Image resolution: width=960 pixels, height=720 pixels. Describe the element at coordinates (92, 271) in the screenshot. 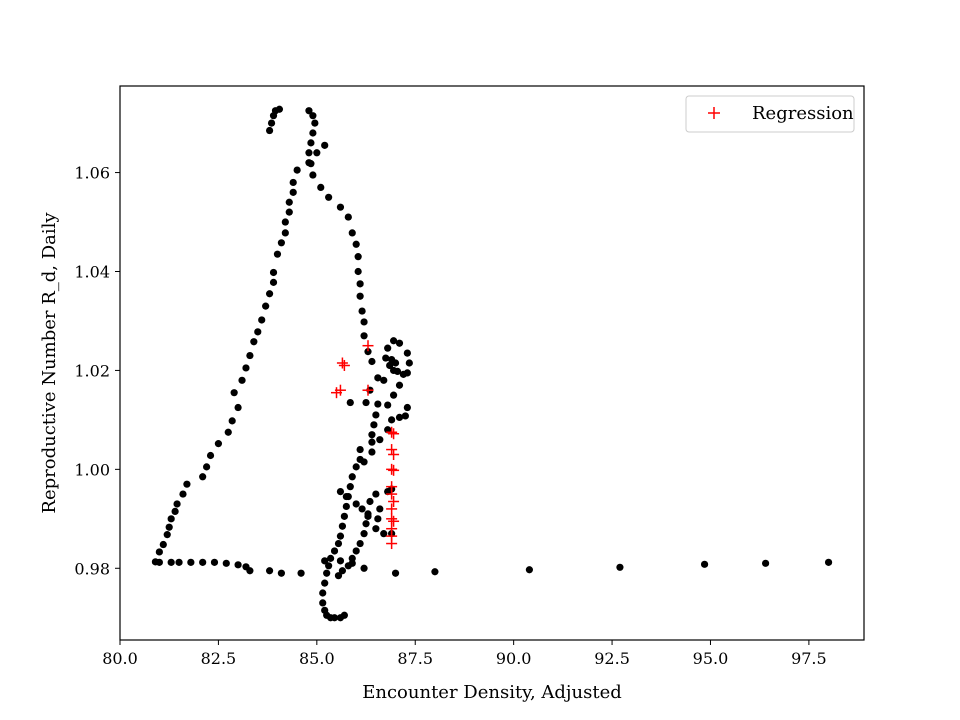

I see `y-tick-label: 1.04` at that location.